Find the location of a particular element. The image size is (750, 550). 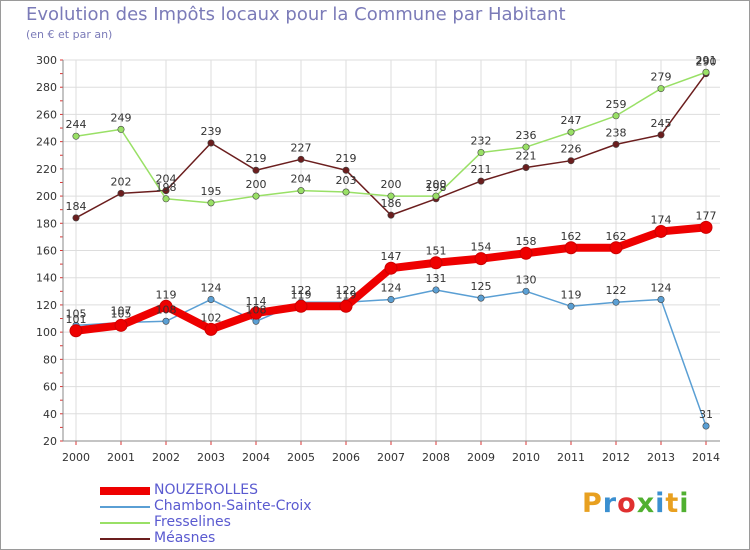

data-label: 249 is located at coordinates (121, 117).